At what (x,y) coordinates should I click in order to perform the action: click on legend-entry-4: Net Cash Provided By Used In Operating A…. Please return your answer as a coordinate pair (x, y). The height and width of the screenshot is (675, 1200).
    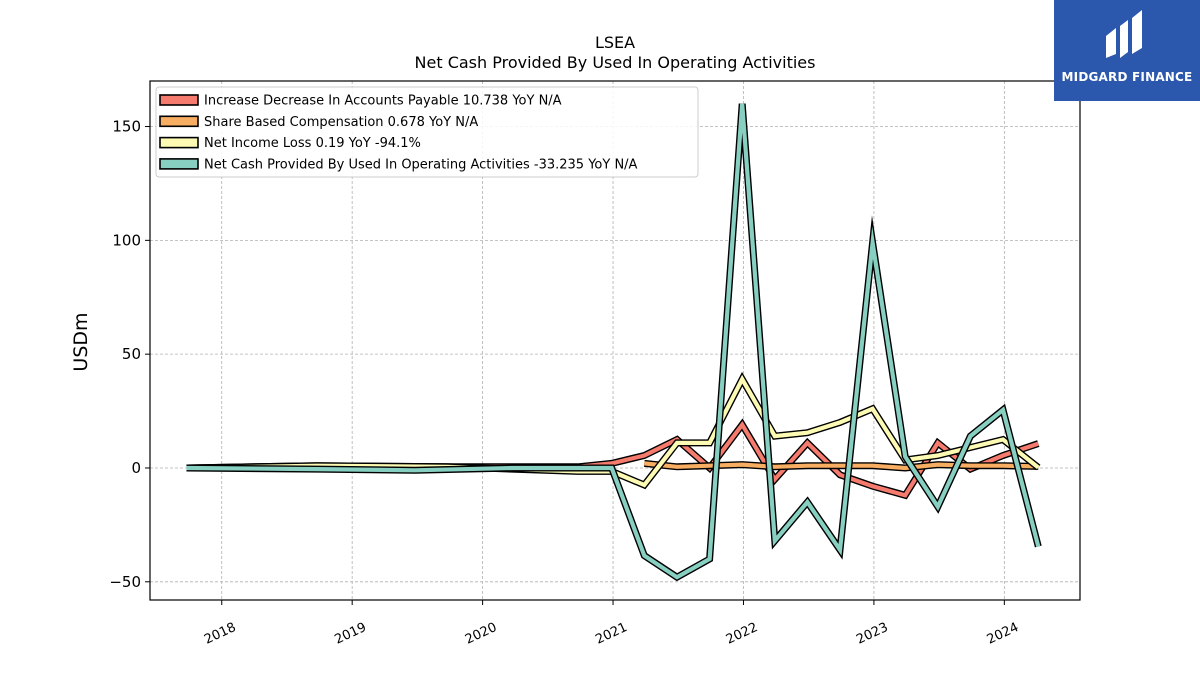
    Looking at the image, I should click on (421, 164).